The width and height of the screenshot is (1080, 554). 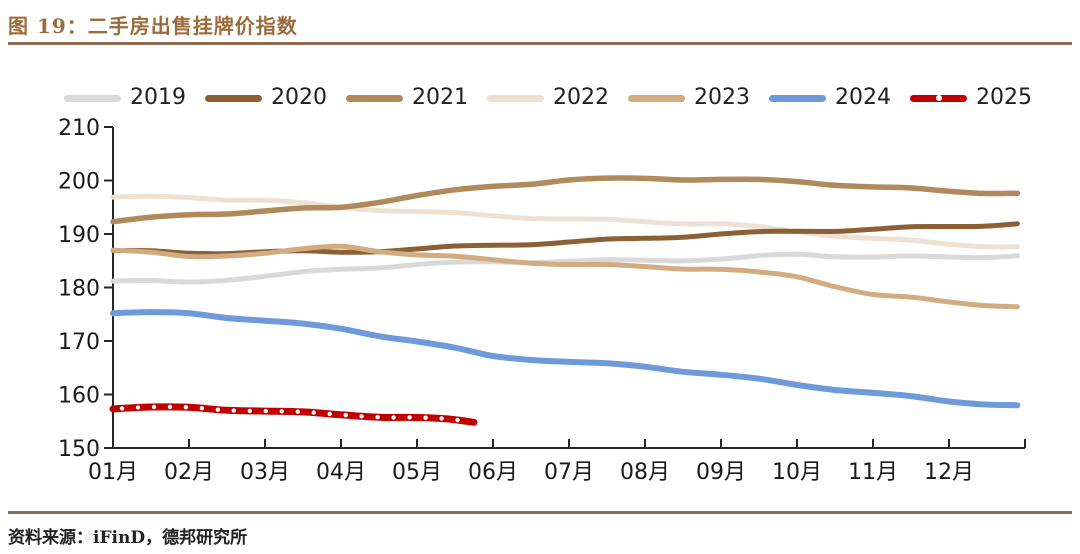 What do you see at coordinates (79, 182) in the screenshot?
I see `y-axis-label: 200` at bounding box center [79, 182].